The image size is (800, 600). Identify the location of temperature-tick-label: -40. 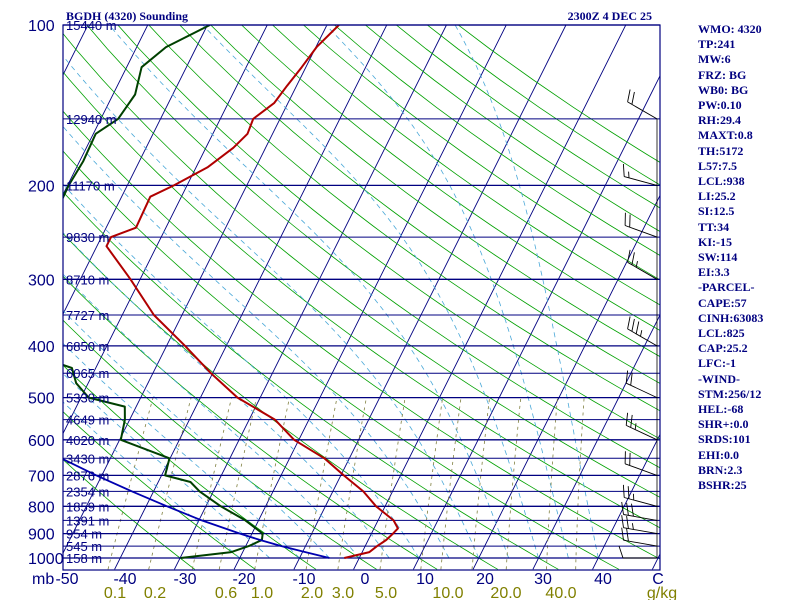
(124, 579).